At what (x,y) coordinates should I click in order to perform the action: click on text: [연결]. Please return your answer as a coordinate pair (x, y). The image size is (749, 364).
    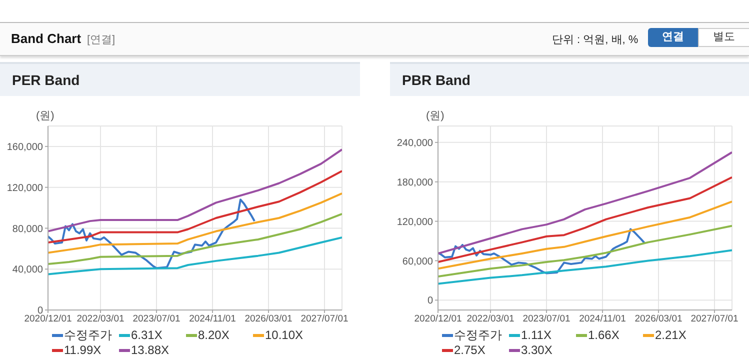
    Looking at the image, I should click on (101, 40).